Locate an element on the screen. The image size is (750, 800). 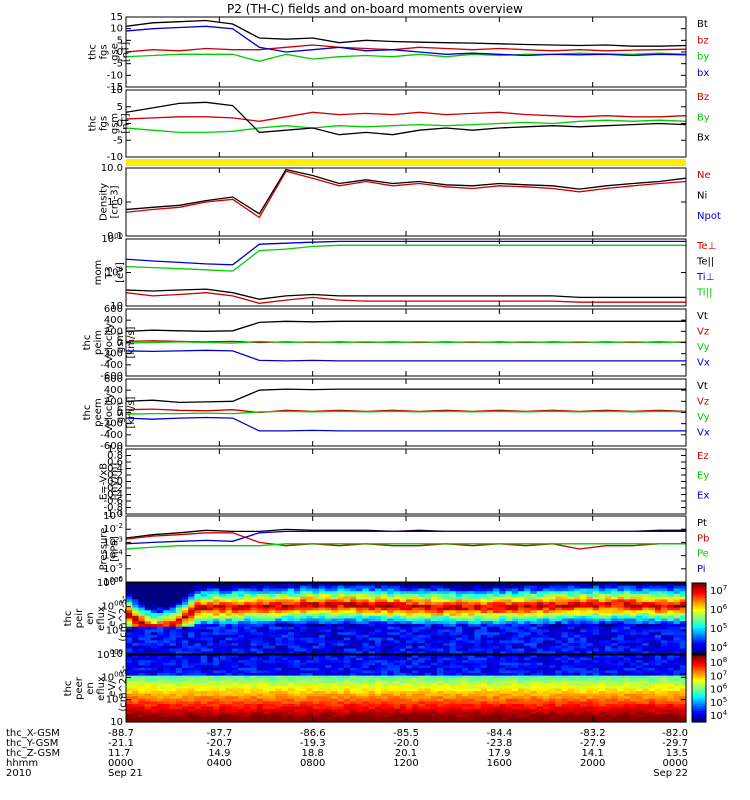
panel-frame is located at coordinates (406, 52).